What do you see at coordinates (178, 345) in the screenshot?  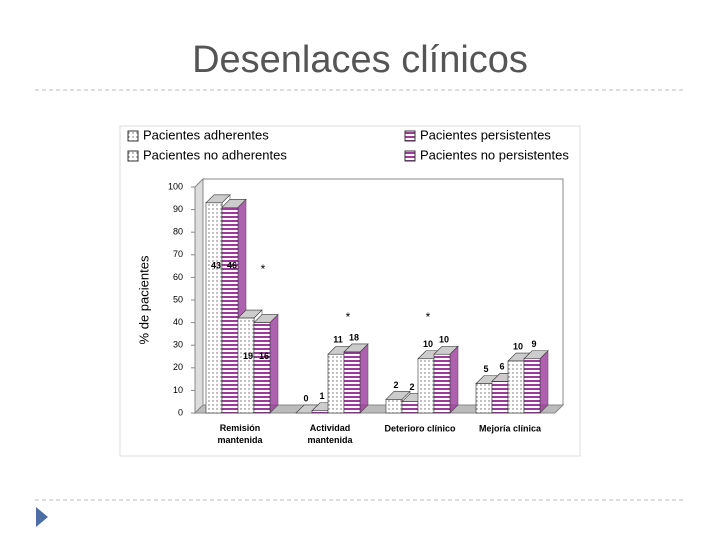 I see `y-tick-label: 30` at bounding box center [178, 345].